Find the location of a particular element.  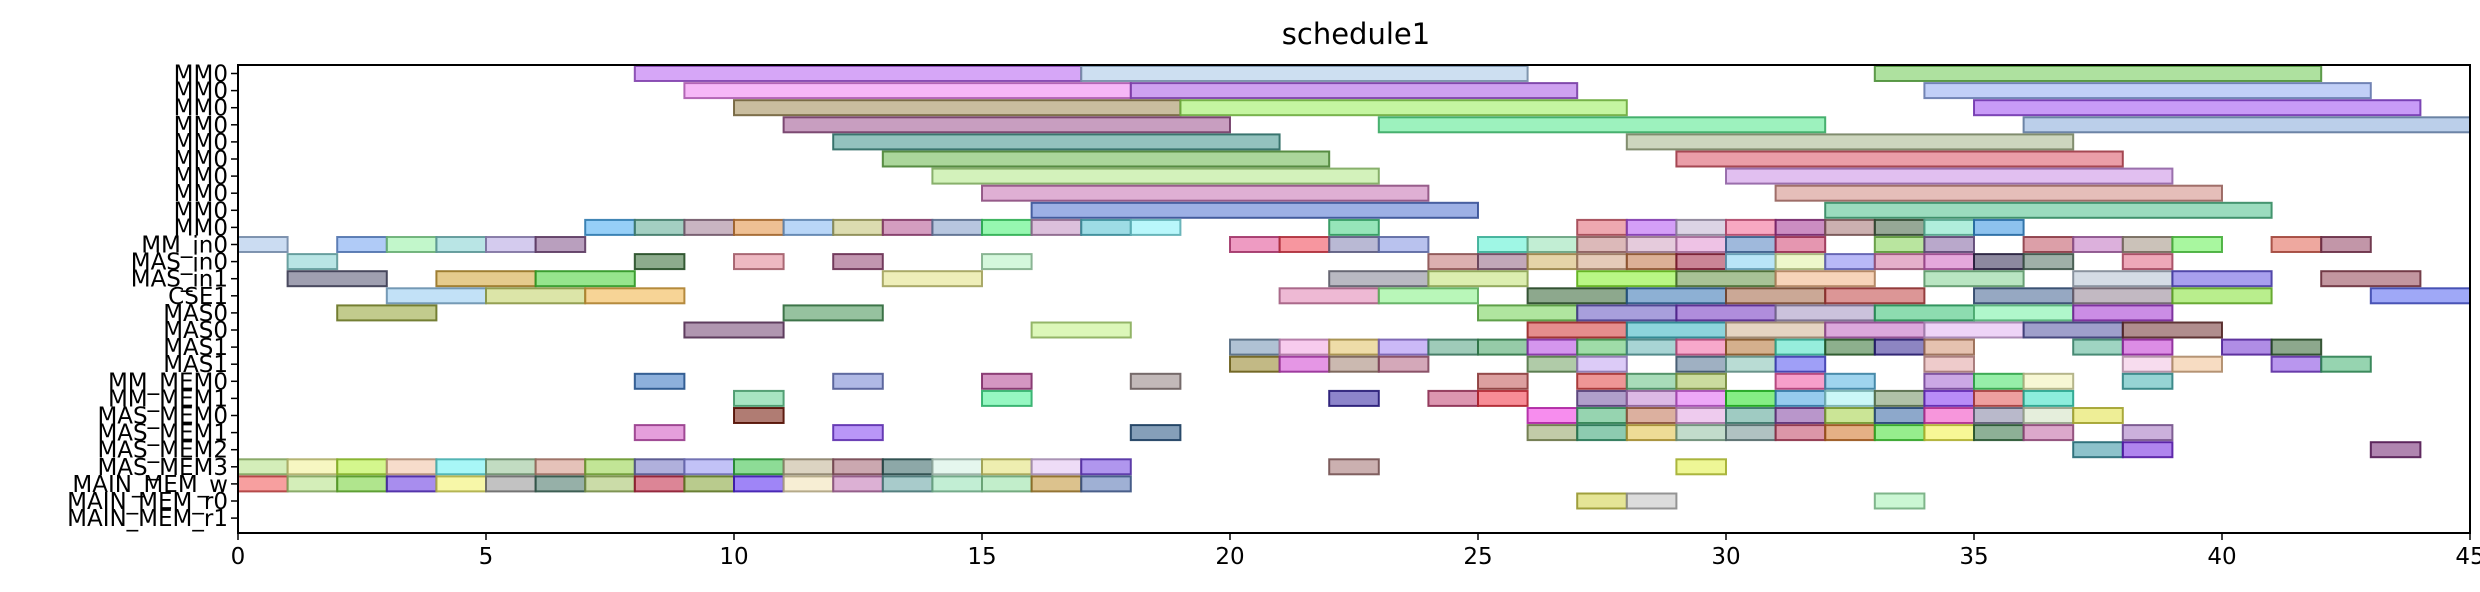

y-tick-label: MM_MEM1 is located at coordinates (168, 399).